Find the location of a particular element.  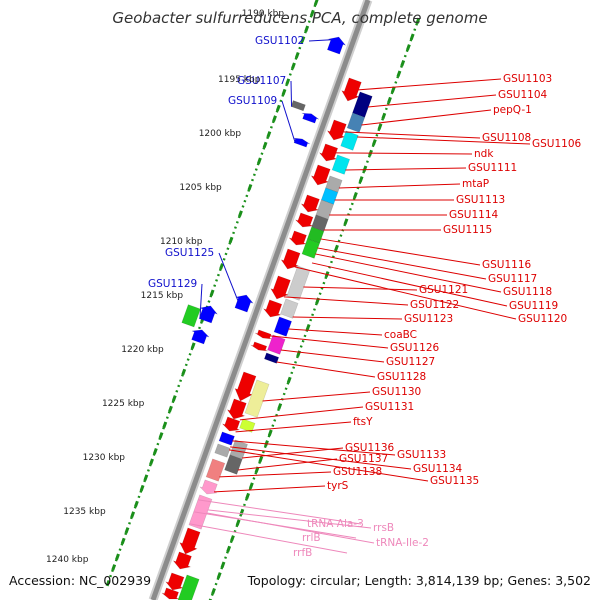

gene-label: GSU1116 is located at coordinates (507, 265).